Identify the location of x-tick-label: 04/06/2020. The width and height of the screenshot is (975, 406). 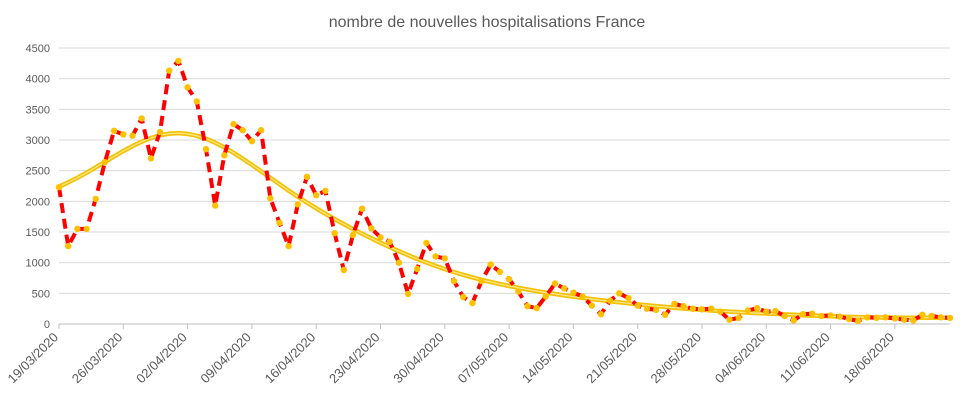
(740, 358).